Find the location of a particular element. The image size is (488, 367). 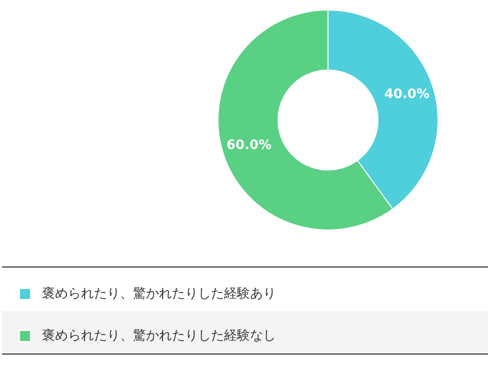

legend-label: 褒められたり、驚かれたりした経験なし is located at coordinates (159, 336).